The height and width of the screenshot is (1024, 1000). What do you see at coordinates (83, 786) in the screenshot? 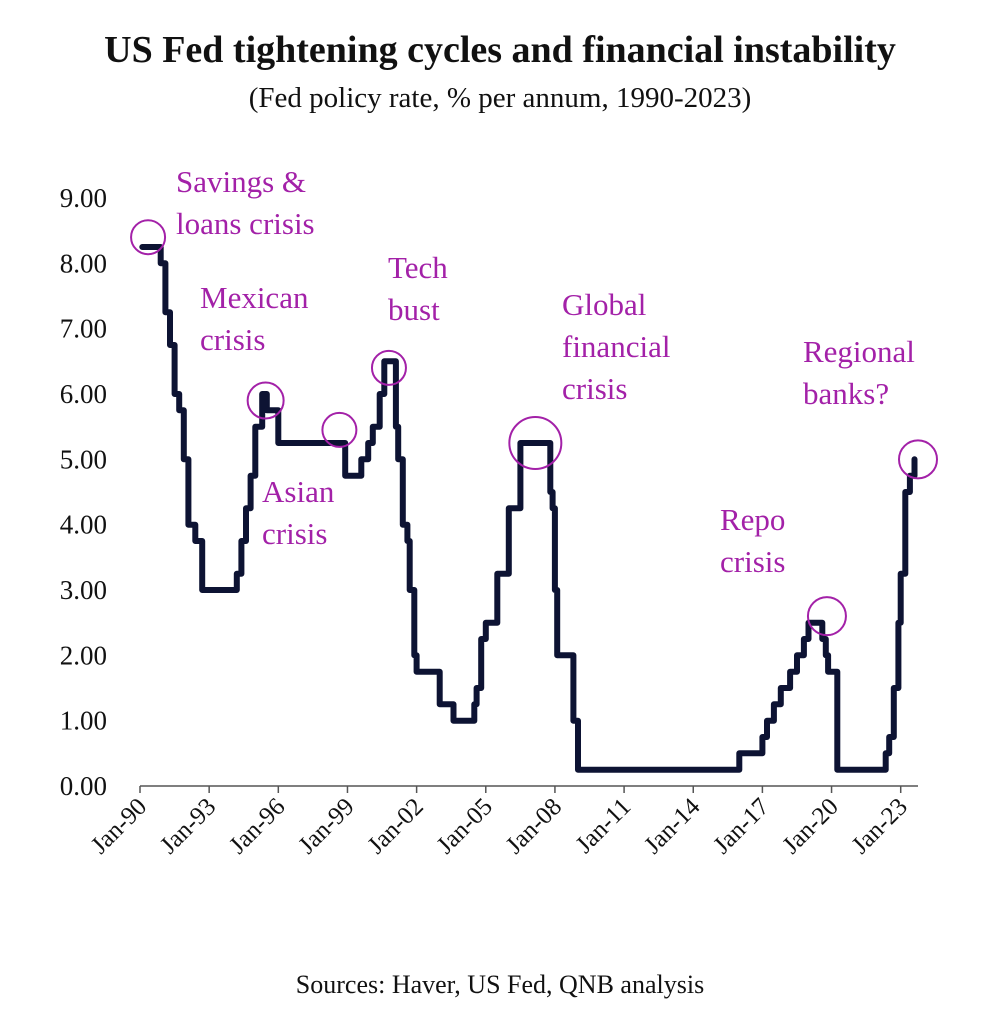
I see `y-tick-label: 0.00` at bounding box center [83, 786].